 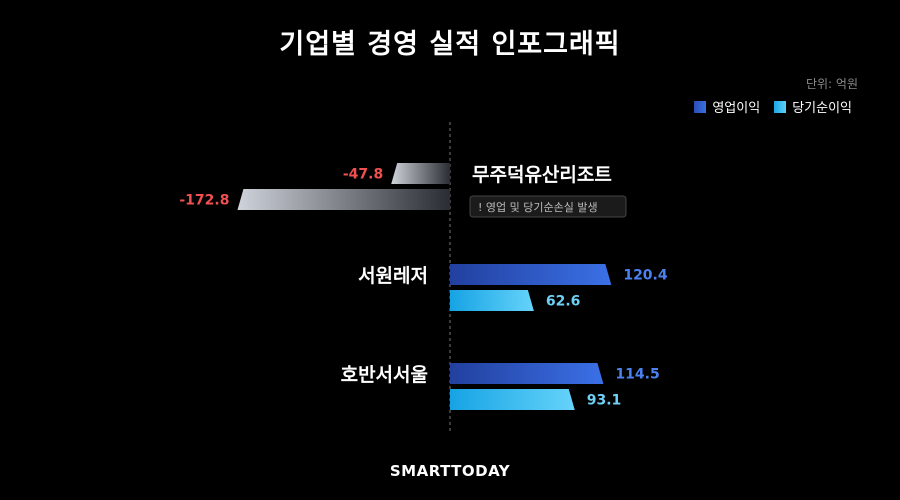 I want to click on annotation-text: ! 영업 및 당기순손실 발생, so click(x=538, y=207).